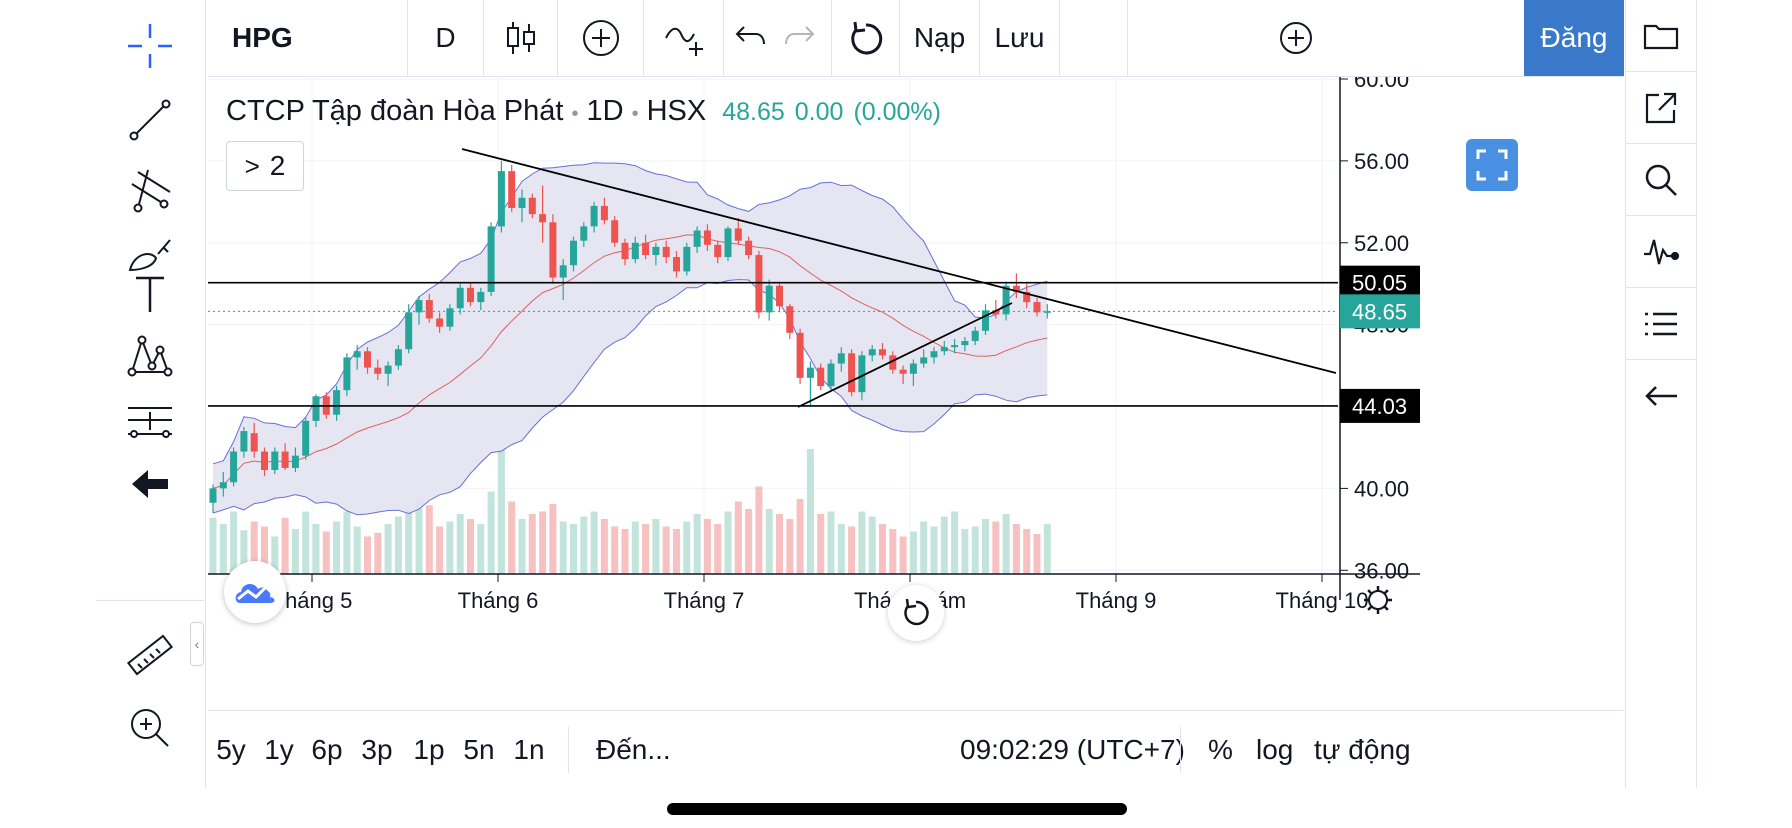 The image size is (1792, 828). Describe the element at coordinates (265, 166) in the screenshot. I see `indicators-toggle-button: >2` at that location.